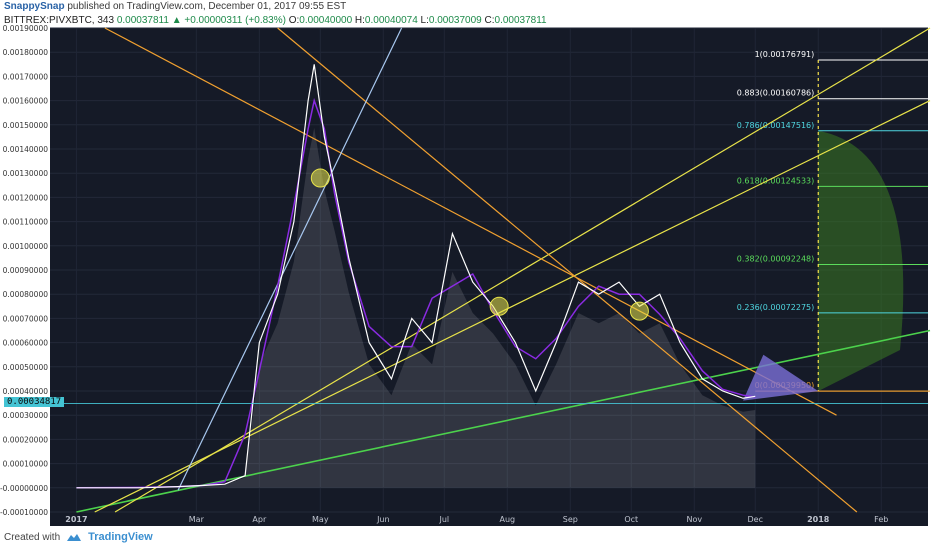 Image resolution: width=932 pixels, height=555 pixels. What do you see at coordinates (755, 519) in the screenshot?
I see `x-tick-label: Dec` at bounding box center [755, 519].